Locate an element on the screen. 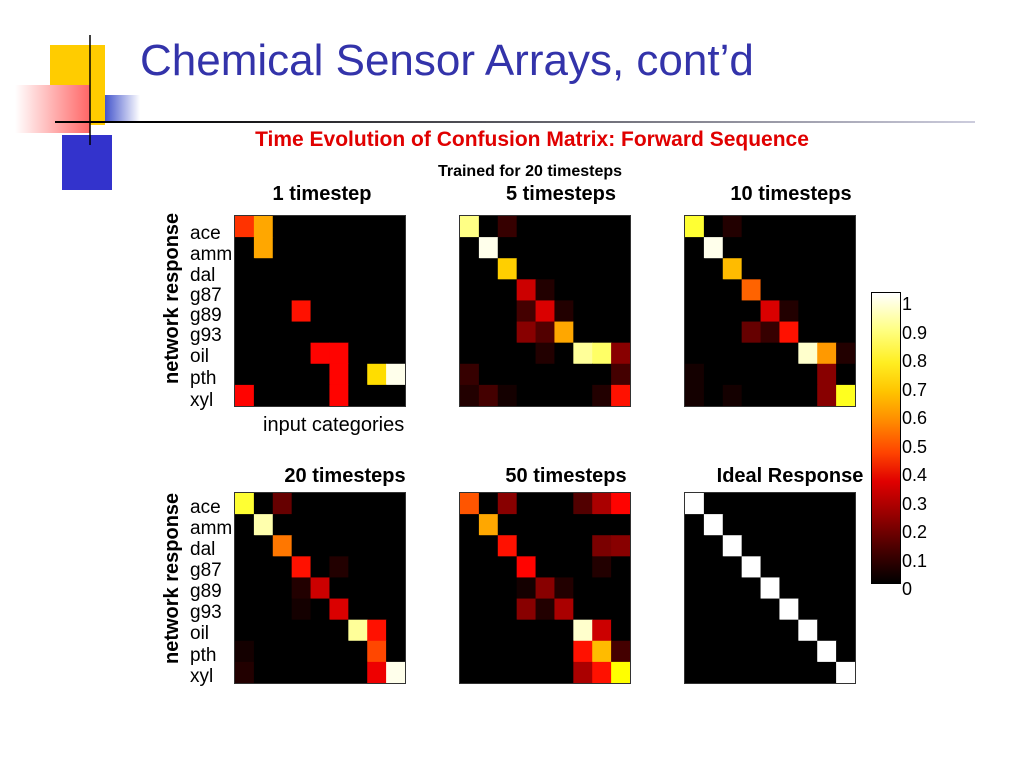 This screenshot has height=768, width=1024. pink-block is located at coordinates (52, 109).